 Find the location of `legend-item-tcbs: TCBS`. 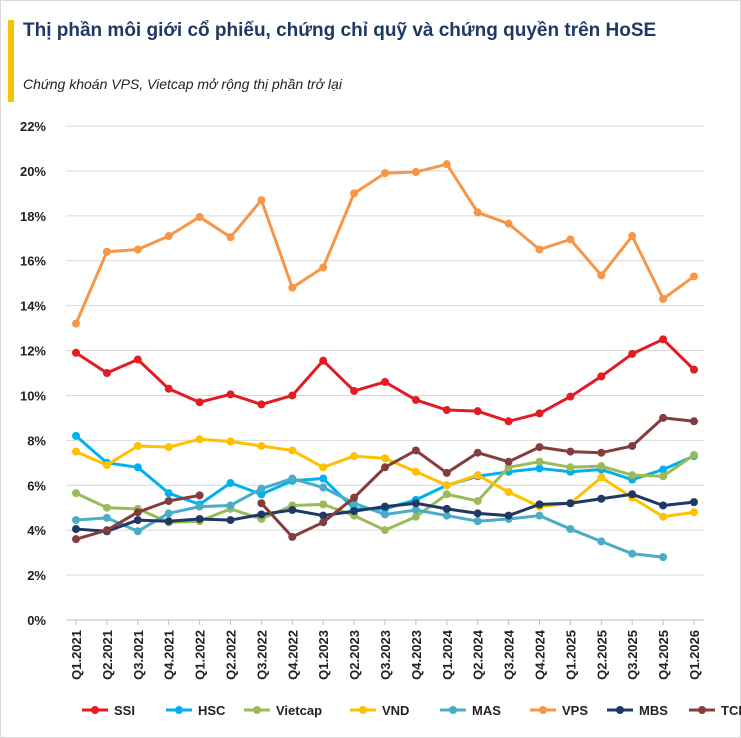

legend-item-tcbs: TCBS is located at coordinates (715, 710).